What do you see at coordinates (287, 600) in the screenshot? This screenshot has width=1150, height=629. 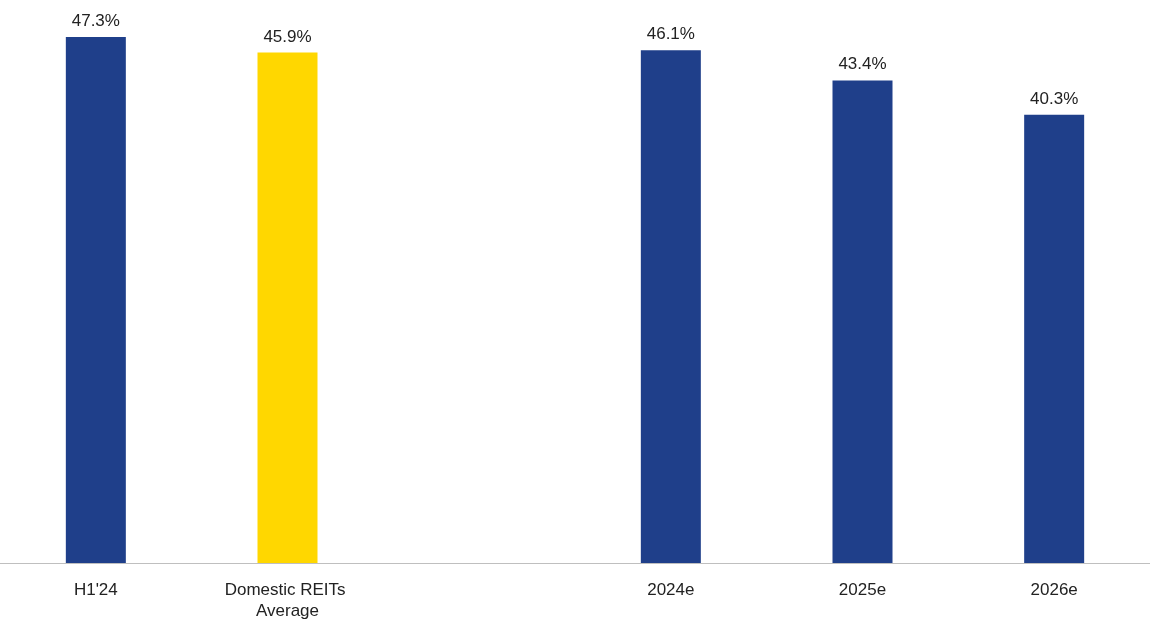 I see `x-tick-label: Domestic REITs Average` at bounding box center [287, 600].